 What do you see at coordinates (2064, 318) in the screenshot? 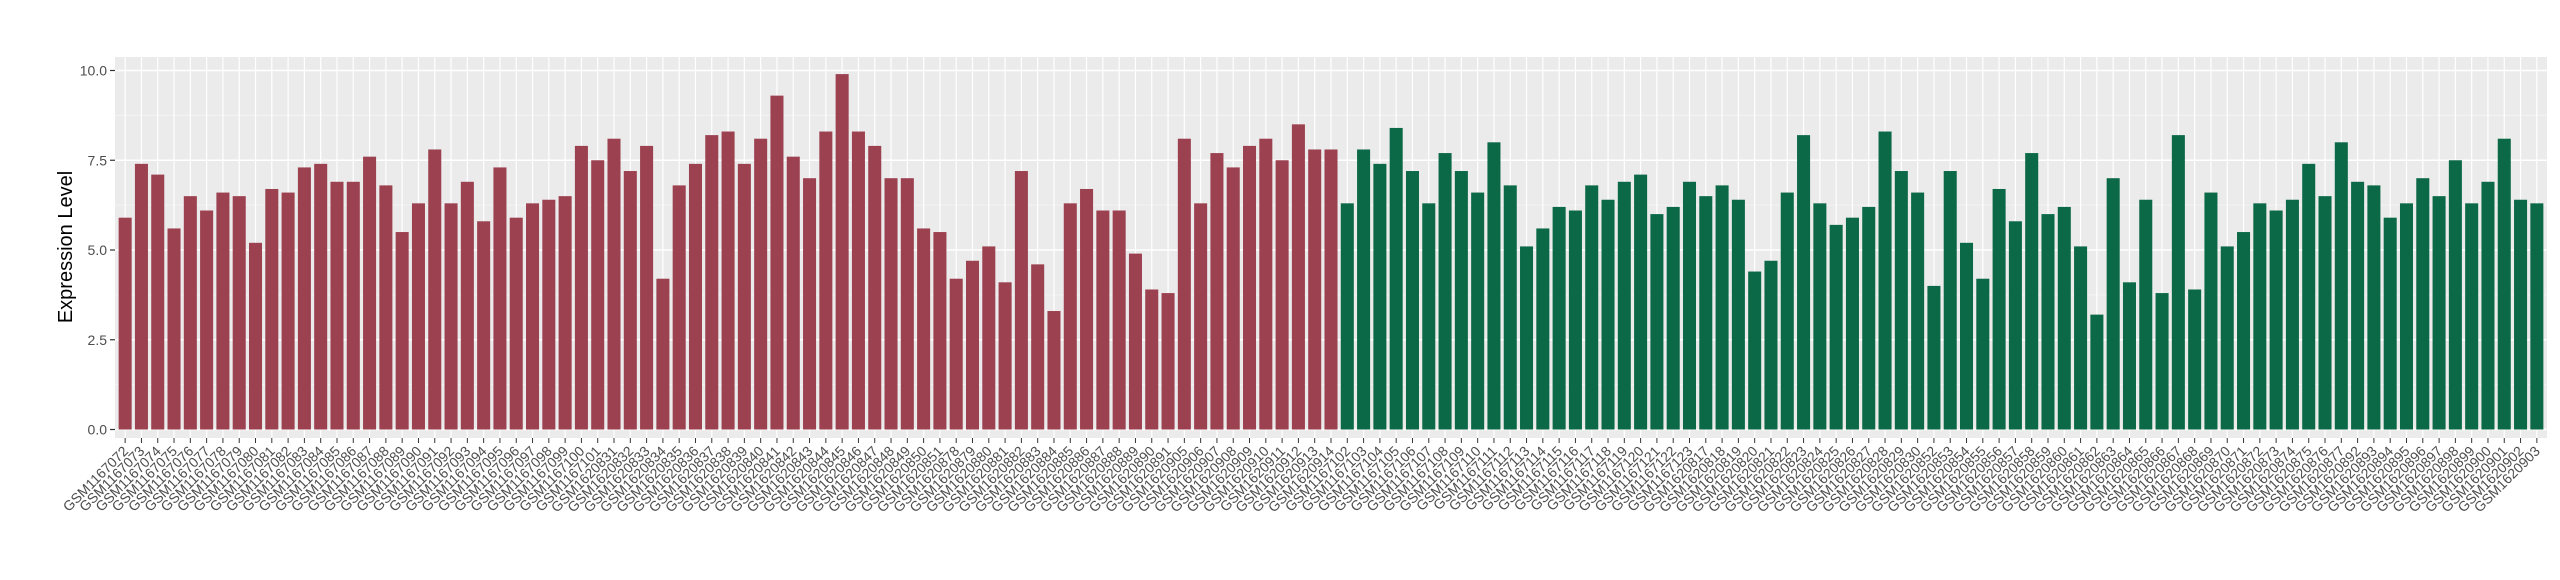
I see `bar-GSM1620860` at bounding box center [2064, 318].